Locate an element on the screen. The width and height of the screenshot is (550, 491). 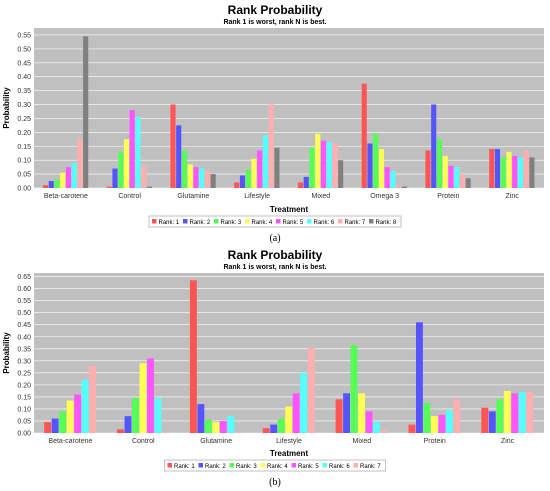
b-legend-label: Rank: 5 is located at coordinates (308, 467).